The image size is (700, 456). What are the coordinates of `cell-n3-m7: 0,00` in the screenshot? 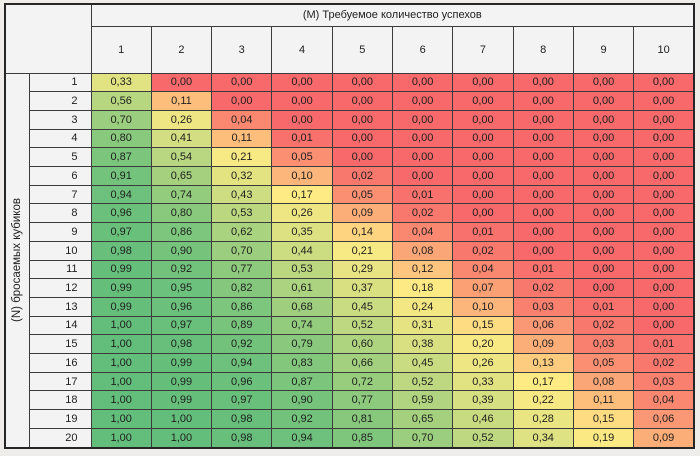 It's located at (483, 119).